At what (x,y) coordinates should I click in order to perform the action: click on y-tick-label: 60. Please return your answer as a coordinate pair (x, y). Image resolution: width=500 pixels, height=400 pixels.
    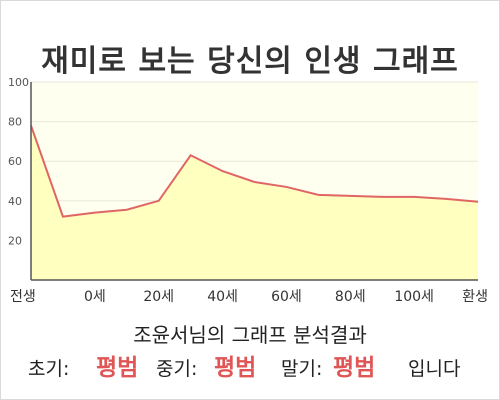
    Looking at the image, I should click on (15, 161).